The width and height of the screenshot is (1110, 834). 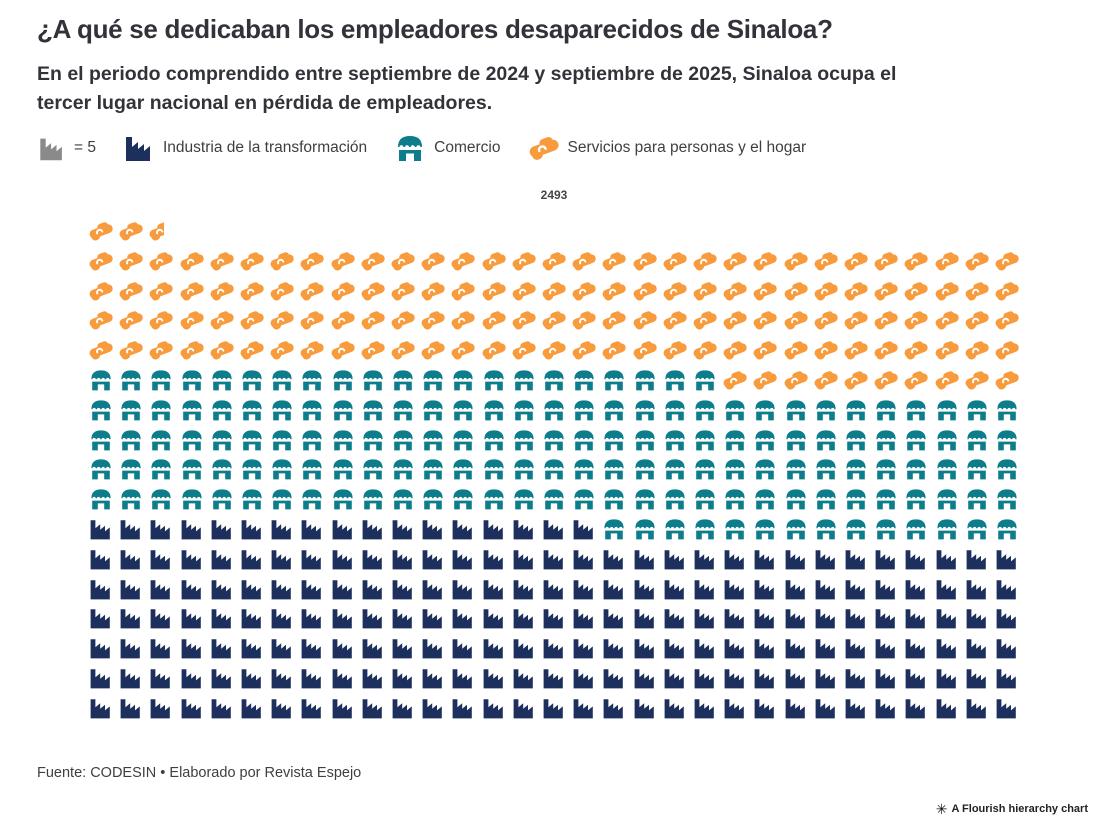 I want to click on legend-unit: = 5, so click(x=66, y=148).